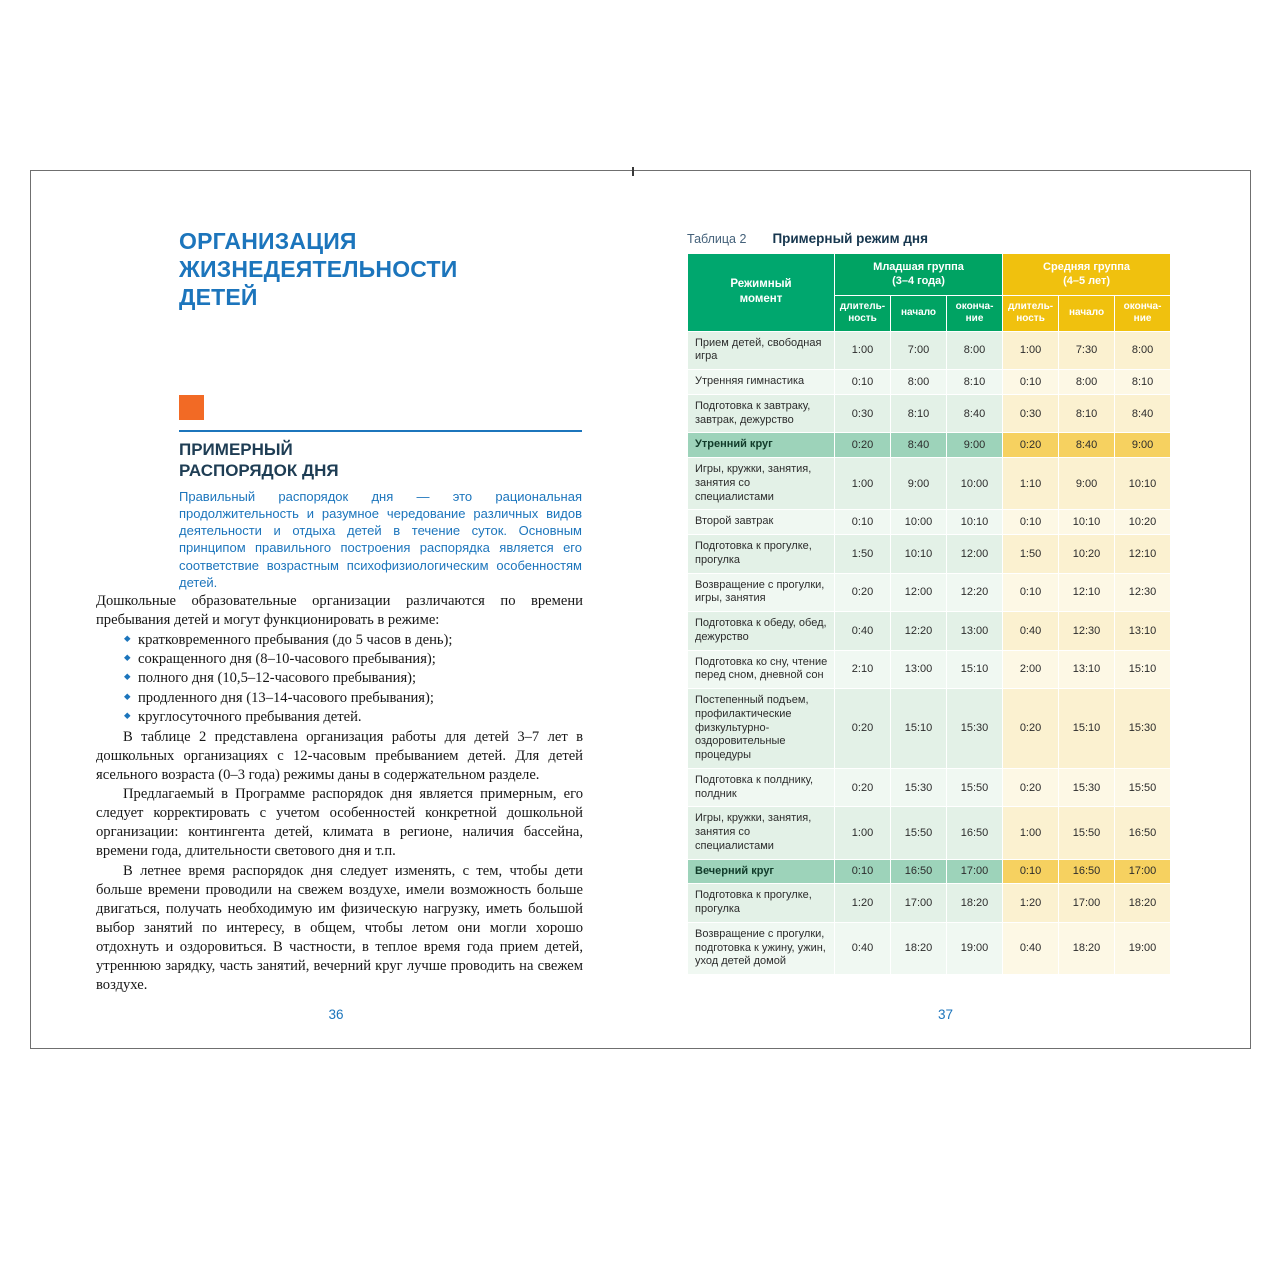 The width and height of the screenshot is (1280, 1280). What do you see at coordinates (974, 787) in the screenshot?
I see `time-cell: 15:50` at bounding box center [974, 787].